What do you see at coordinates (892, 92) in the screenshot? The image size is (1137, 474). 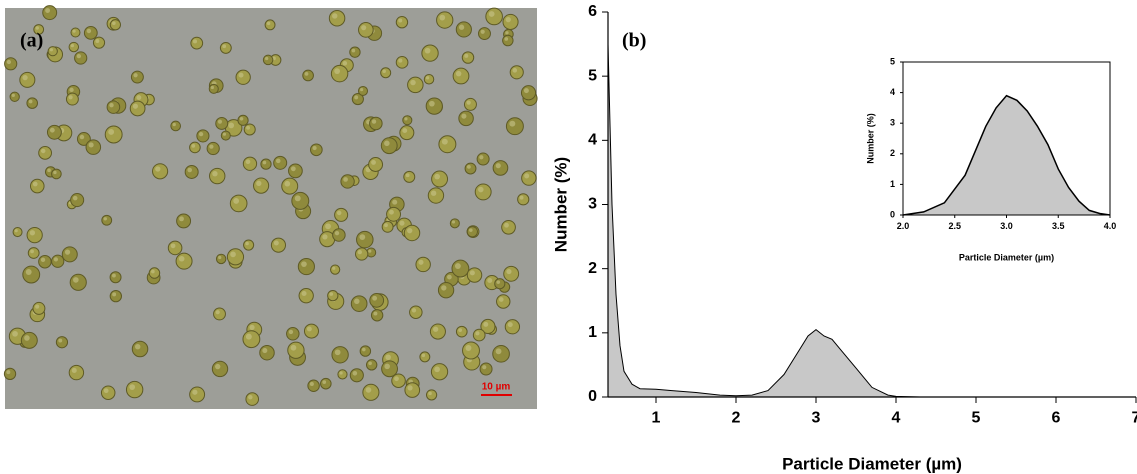 I see `y-tick-label: 4` at bounding box center [892, 92].